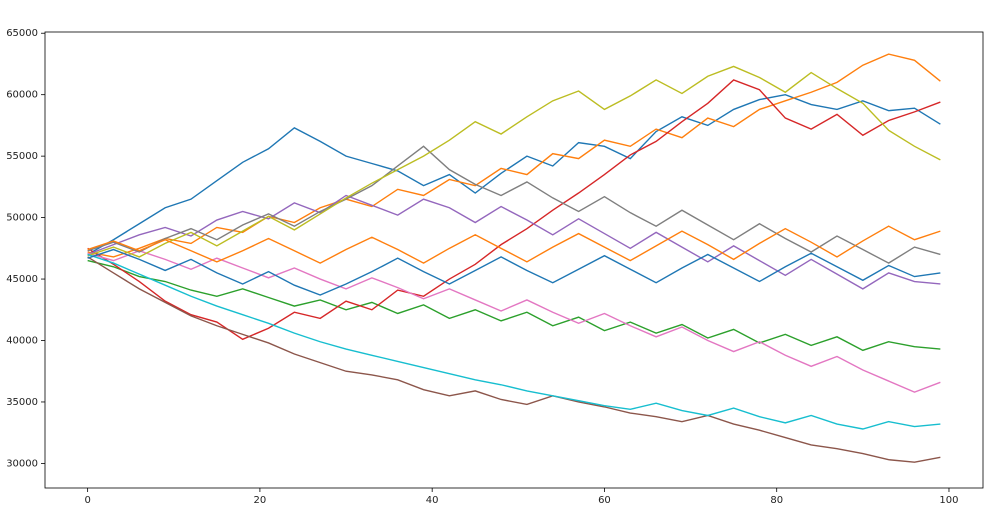  What do you see at coordinates (948, 500) in the screenshot?
I see `x-tick-label: 100` at bounding box center [948, 500].